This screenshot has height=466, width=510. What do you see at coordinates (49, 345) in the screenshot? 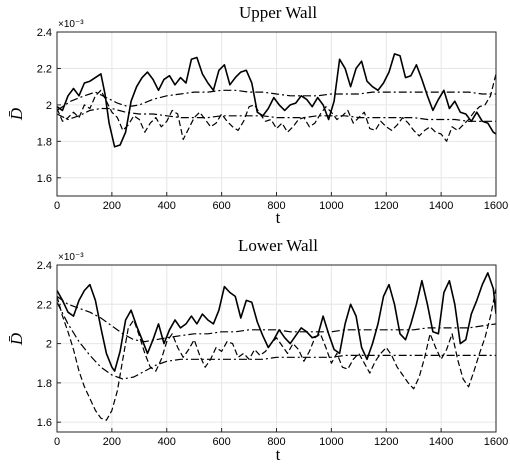
I see `lower-y-tick-label-2: 2` at bounding box center [49, 345].